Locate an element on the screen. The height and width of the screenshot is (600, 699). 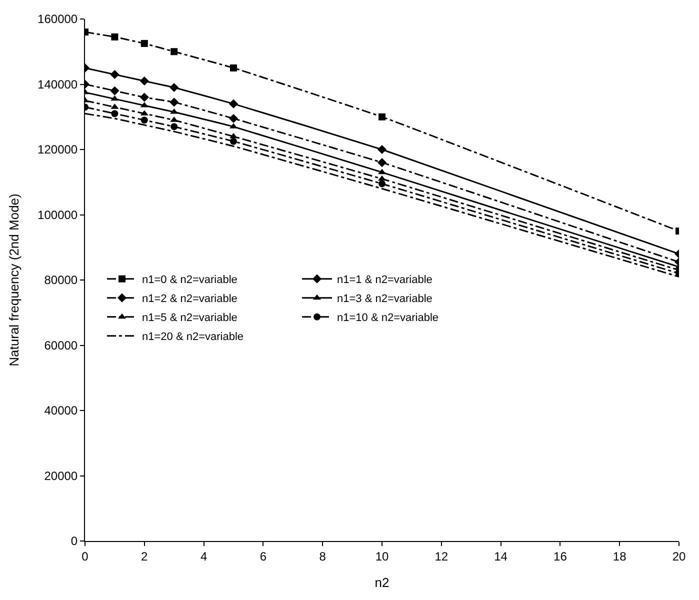
x-tick-label: 20 is located at coordinates (679, 556).